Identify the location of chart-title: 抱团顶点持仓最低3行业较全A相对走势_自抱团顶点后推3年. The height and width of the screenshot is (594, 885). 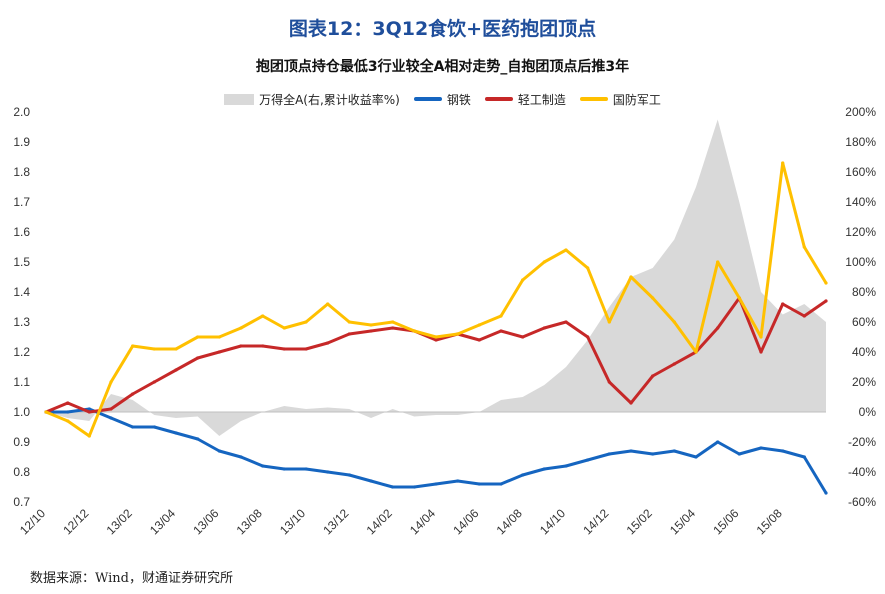
(442, 67).